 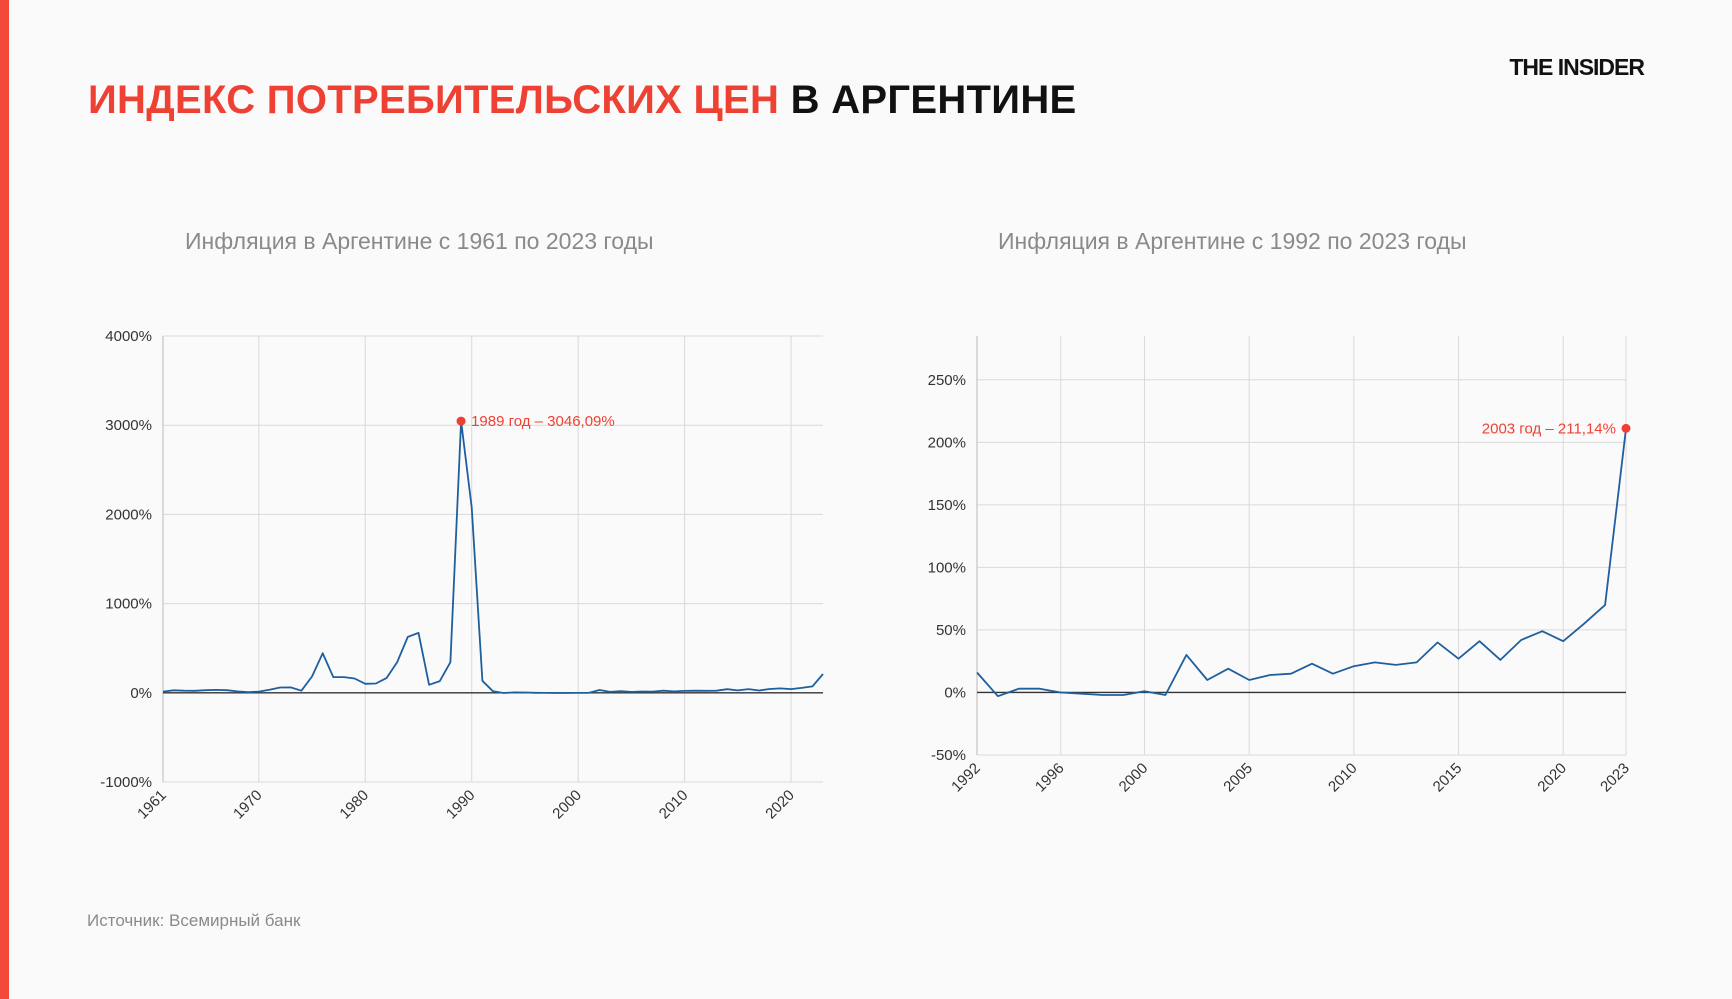 What do you see at coordinates (419, 241) in the screenshot?
I see `chart-1-title: Инфляция в Аргентине с 1961 по 2023 годы` at bounding box center [419, 241].